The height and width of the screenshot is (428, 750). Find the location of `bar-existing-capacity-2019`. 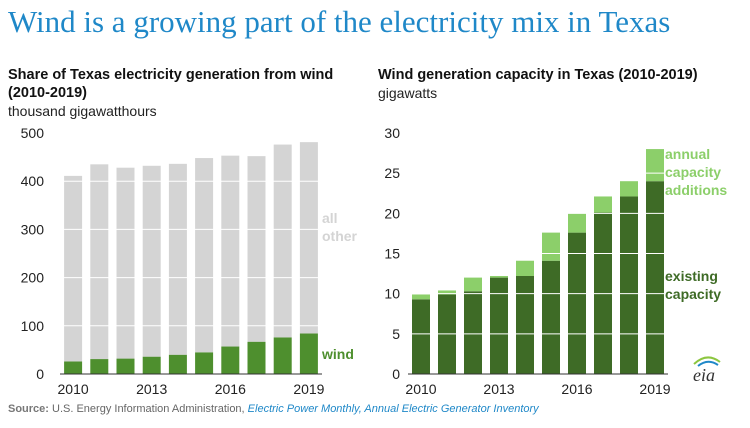

bar-existing-capacity-2019 is located at coordinates (655, 277).